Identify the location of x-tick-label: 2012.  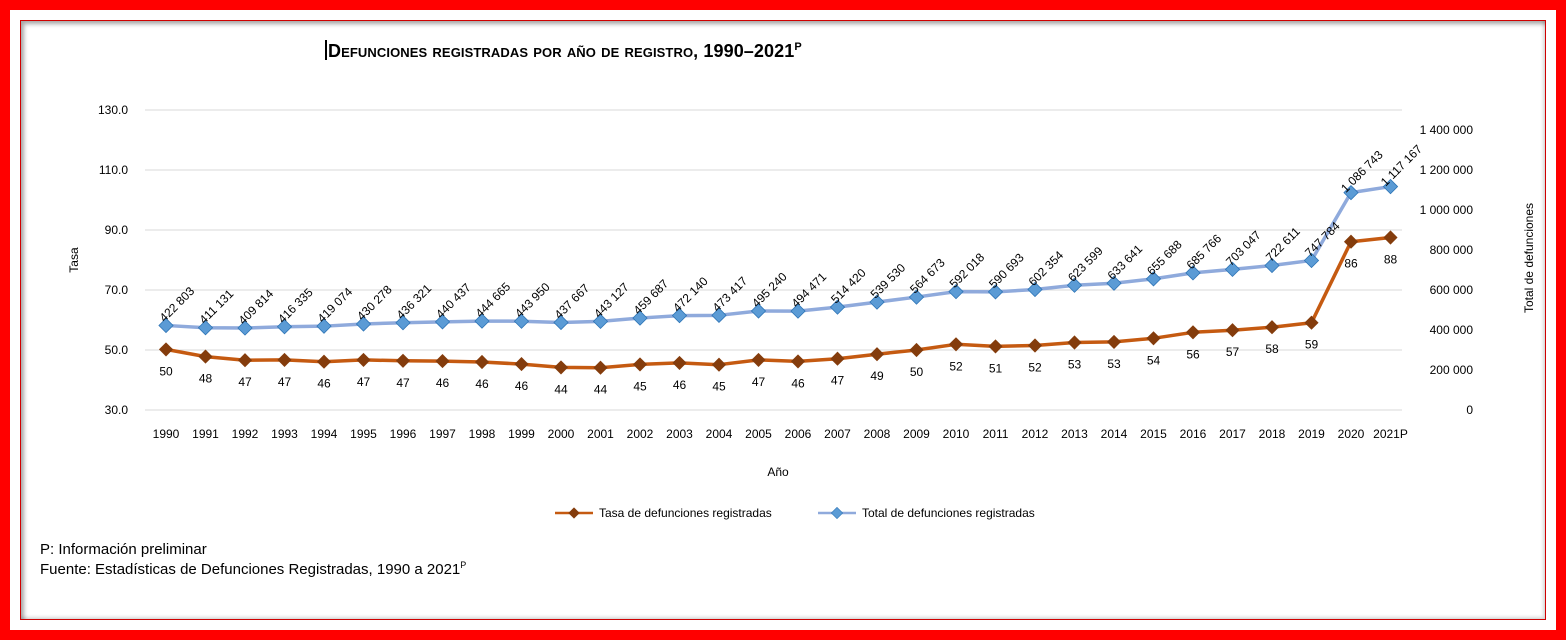
(1035, 434).